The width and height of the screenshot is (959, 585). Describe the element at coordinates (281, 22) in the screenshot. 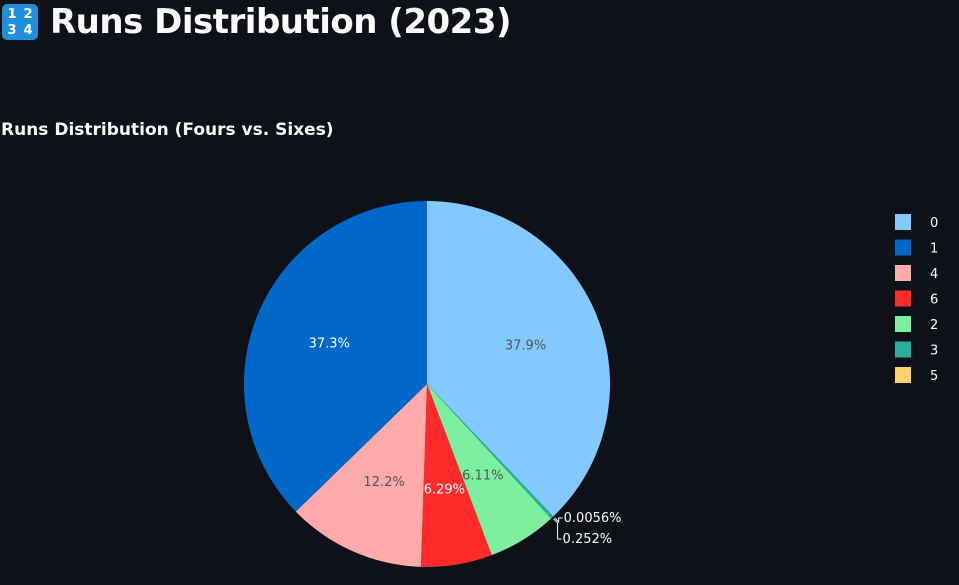

I see `page-title: Runs Distribution (2023)` at that location.